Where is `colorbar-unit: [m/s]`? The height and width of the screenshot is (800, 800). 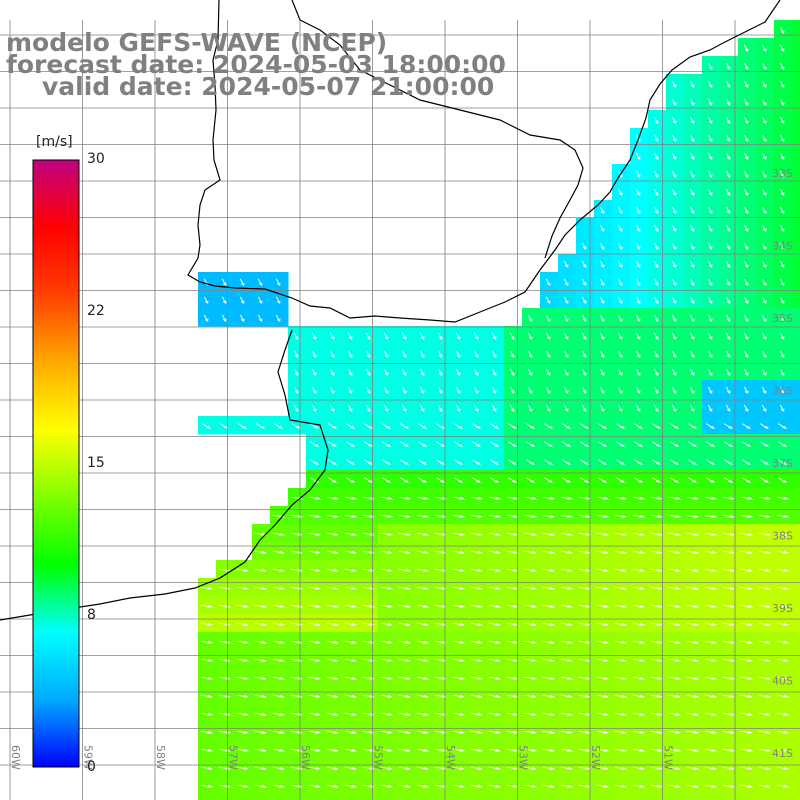 colorbar-unit: [m/s] is located at coordinates (54, 142).